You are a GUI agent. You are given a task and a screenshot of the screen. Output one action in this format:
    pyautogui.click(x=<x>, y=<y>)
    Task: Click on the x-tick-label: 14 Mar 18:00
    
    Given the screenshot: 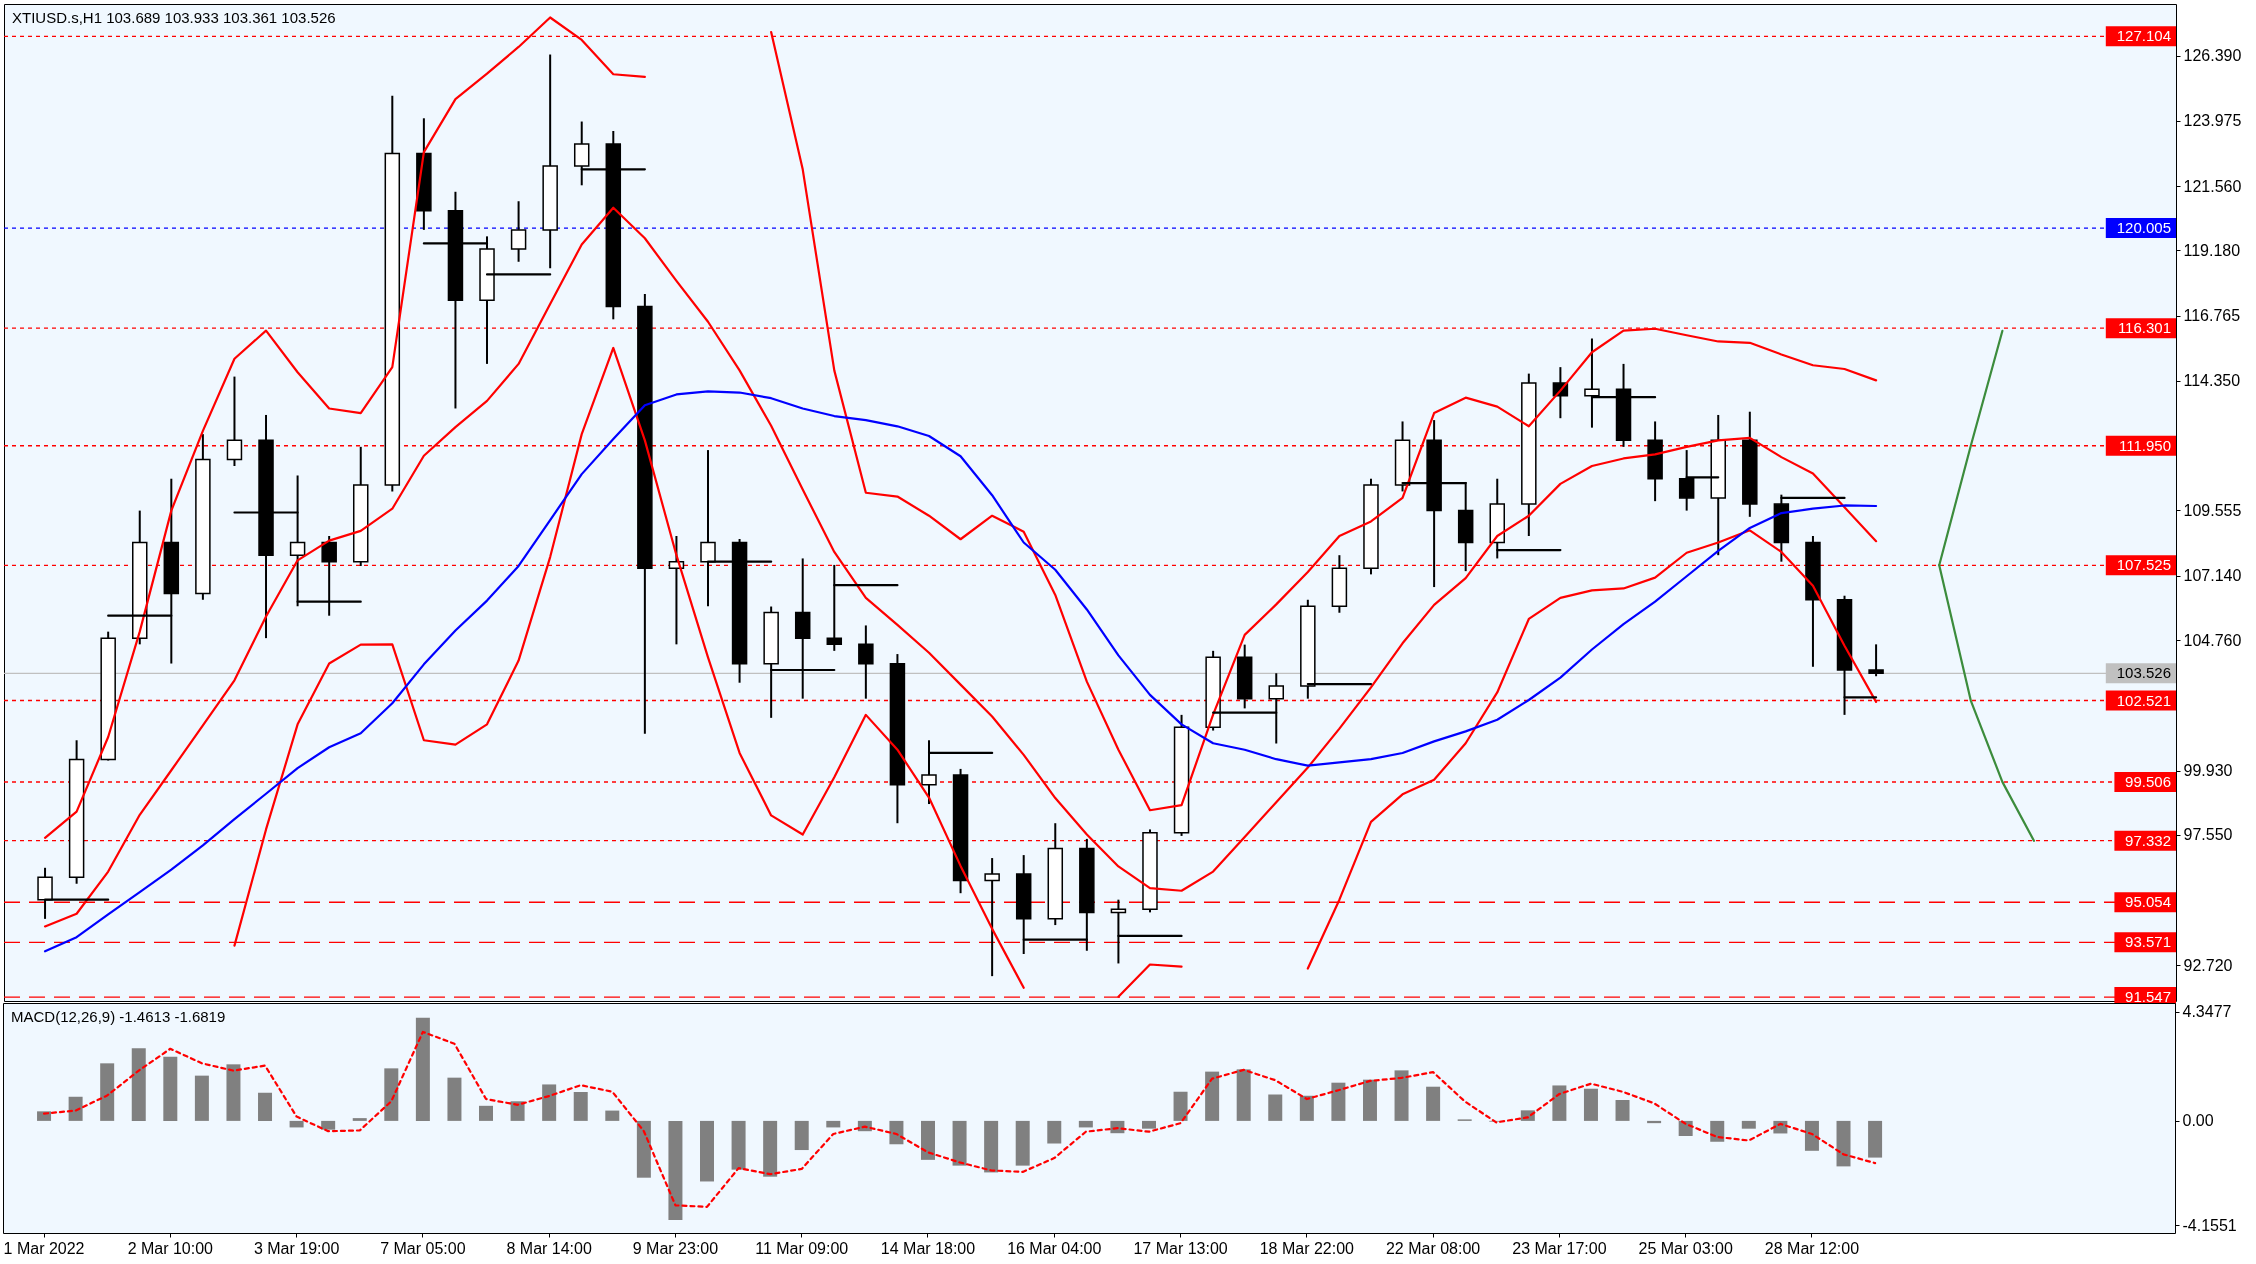 What is the action you would take?
    pyautogui.click(x=928, y=1248)
    